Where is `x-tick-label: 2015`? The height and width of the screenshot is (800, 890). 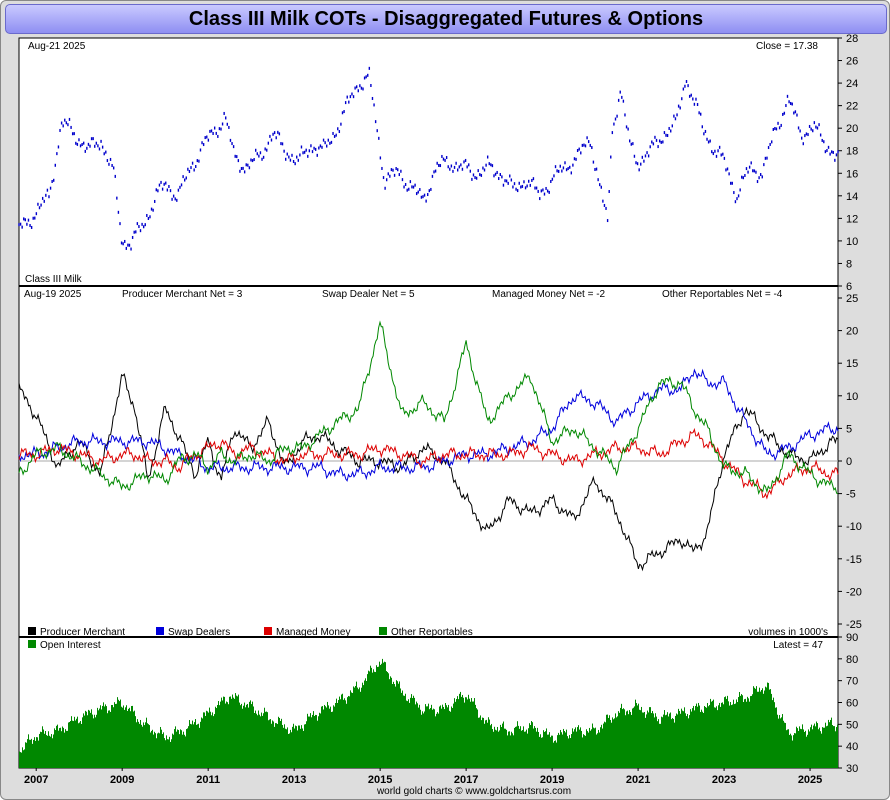 x-tick-label: 2015 is located at coordinates (380, 780).